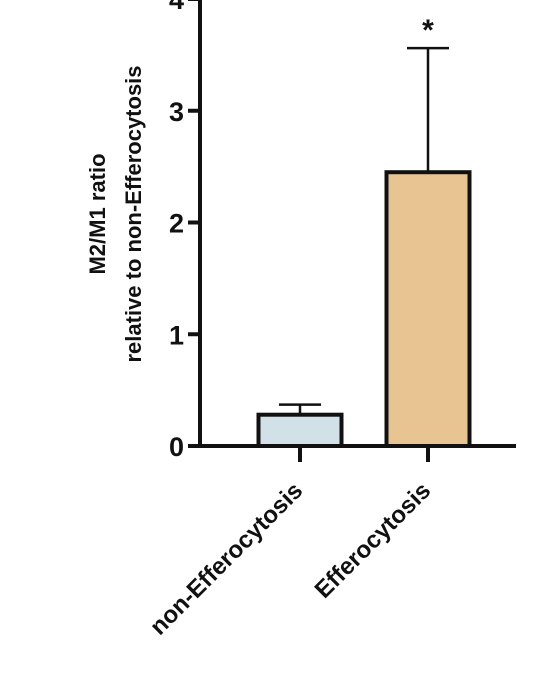  I want to click on y-tick-label: 4, so click(176, 7).